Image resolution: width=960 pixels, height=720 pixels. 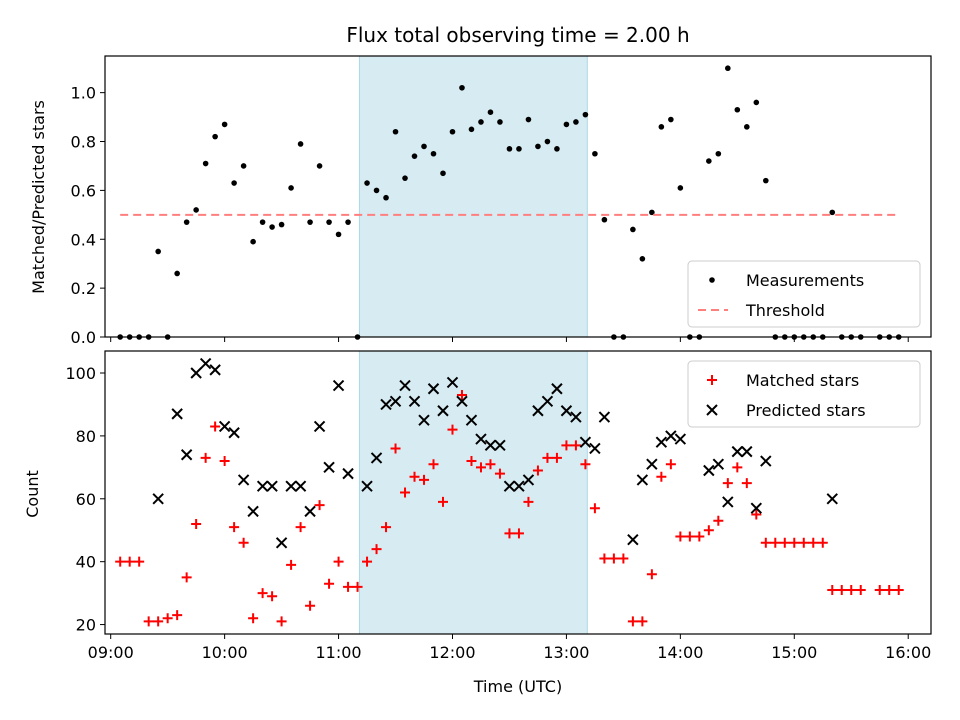 What do you see at coordinates (804, 394) in the screenshot?
I see `legend: Matched stars Predicted stars` at bounding box center [804, 394].